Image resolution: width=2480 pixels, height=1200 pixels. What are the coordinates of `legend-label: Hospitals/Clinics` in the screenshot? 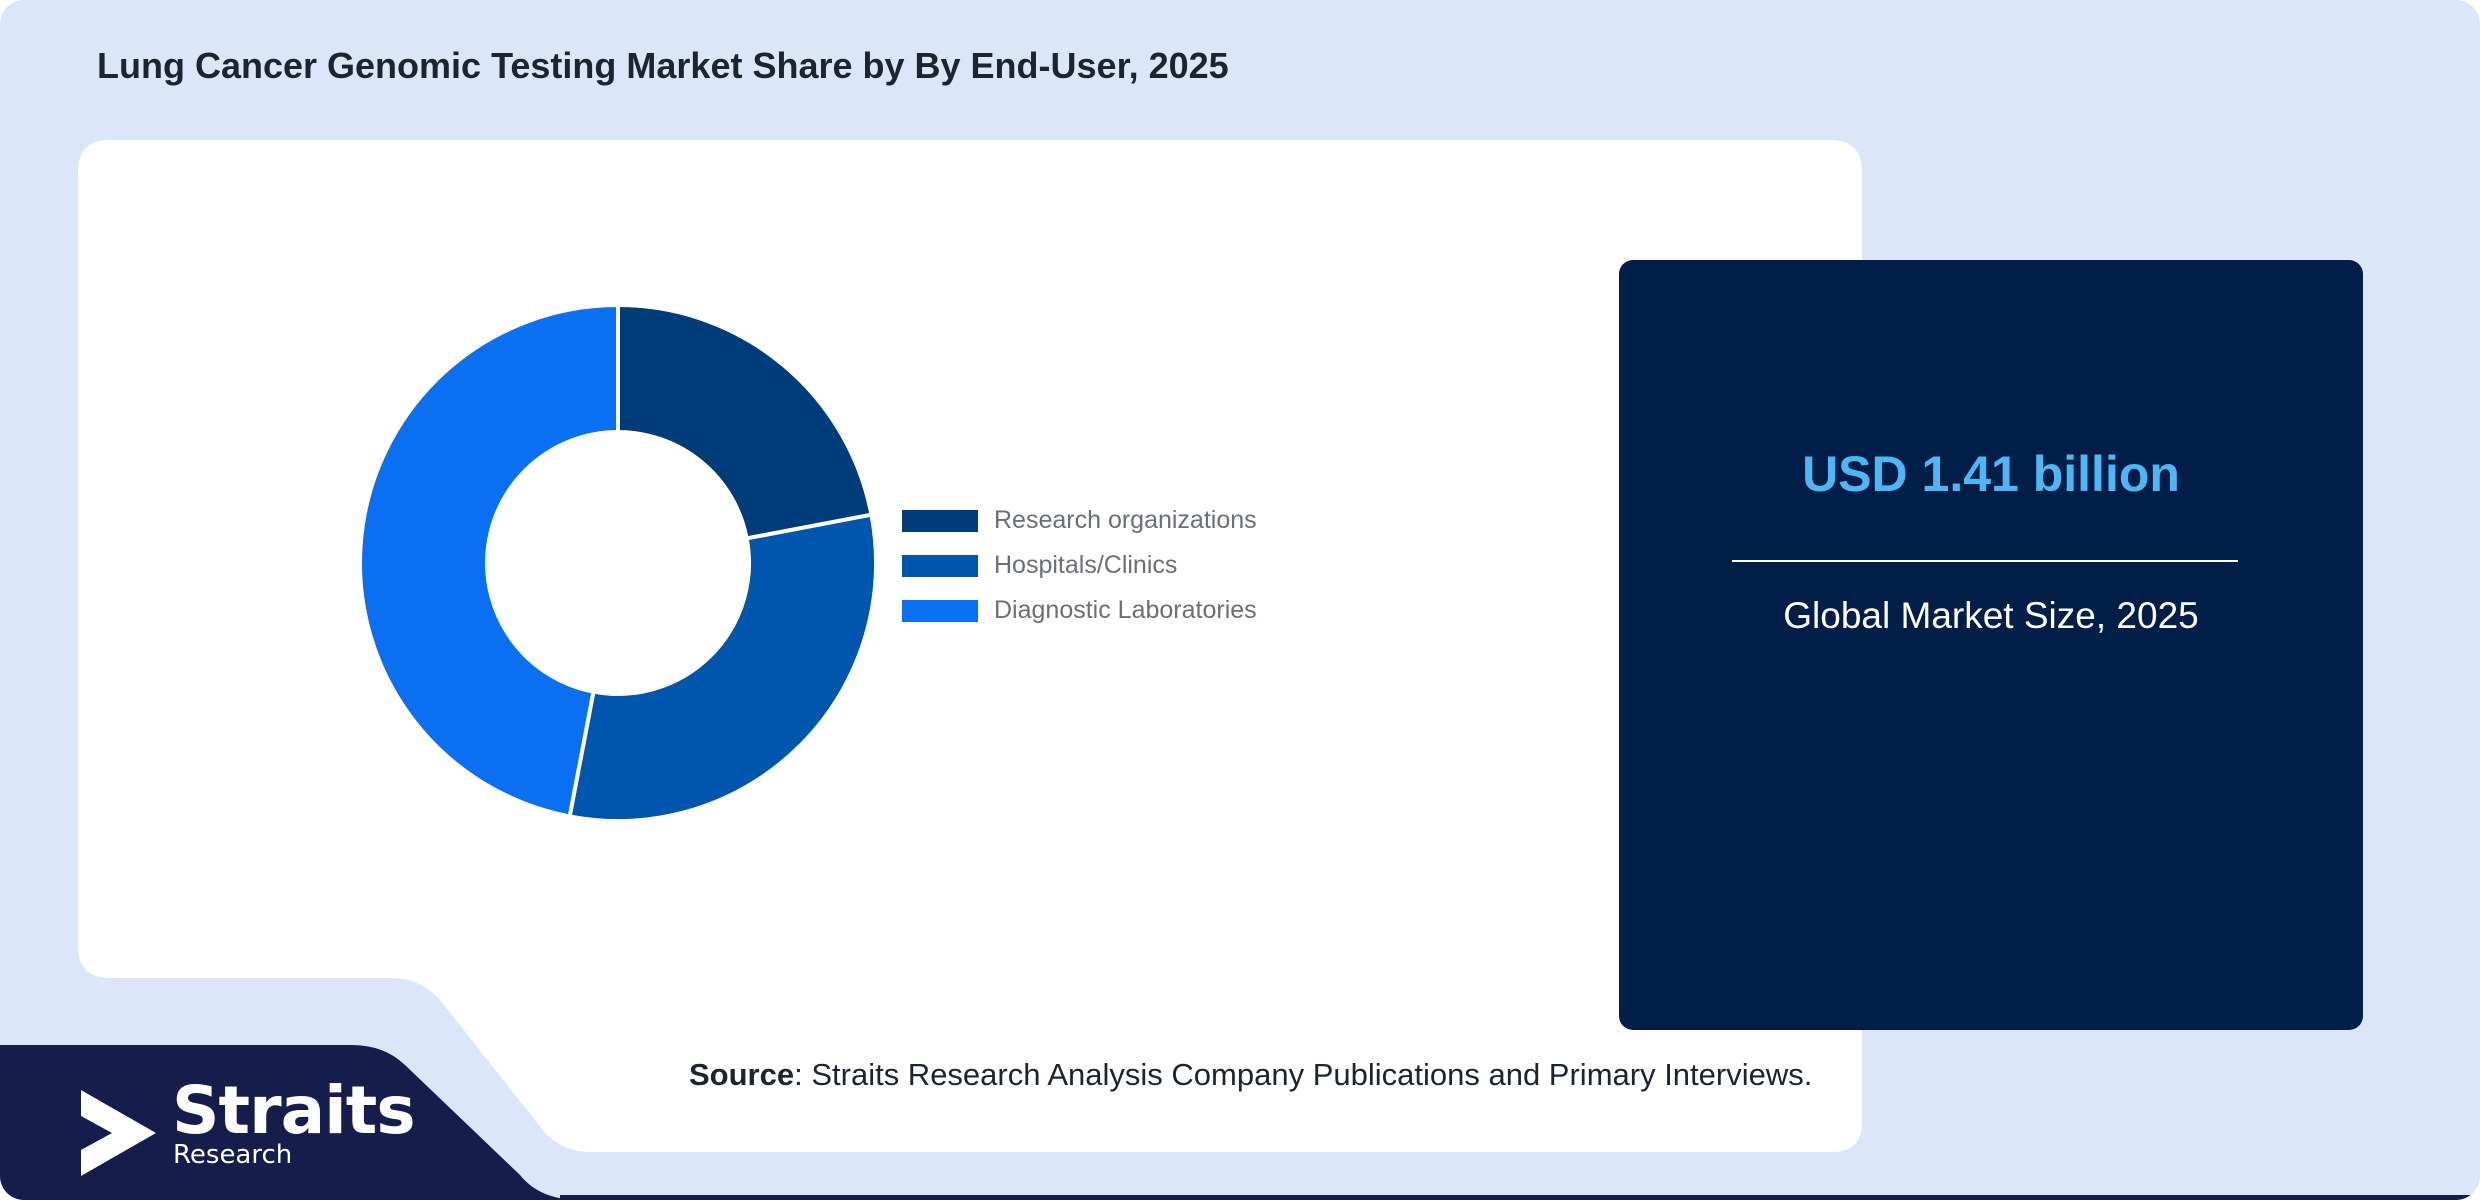 It's located at (1086, 565).